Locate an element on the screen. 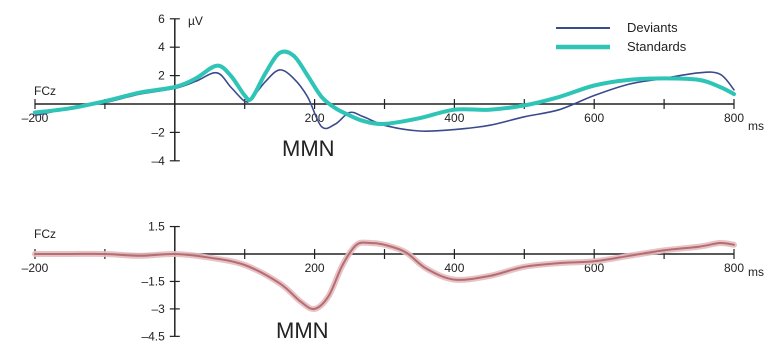 Image resolution: width=774 pixels, height=346 pixels. top-x-tick-label: 400 is located at coordinates (454, 118).